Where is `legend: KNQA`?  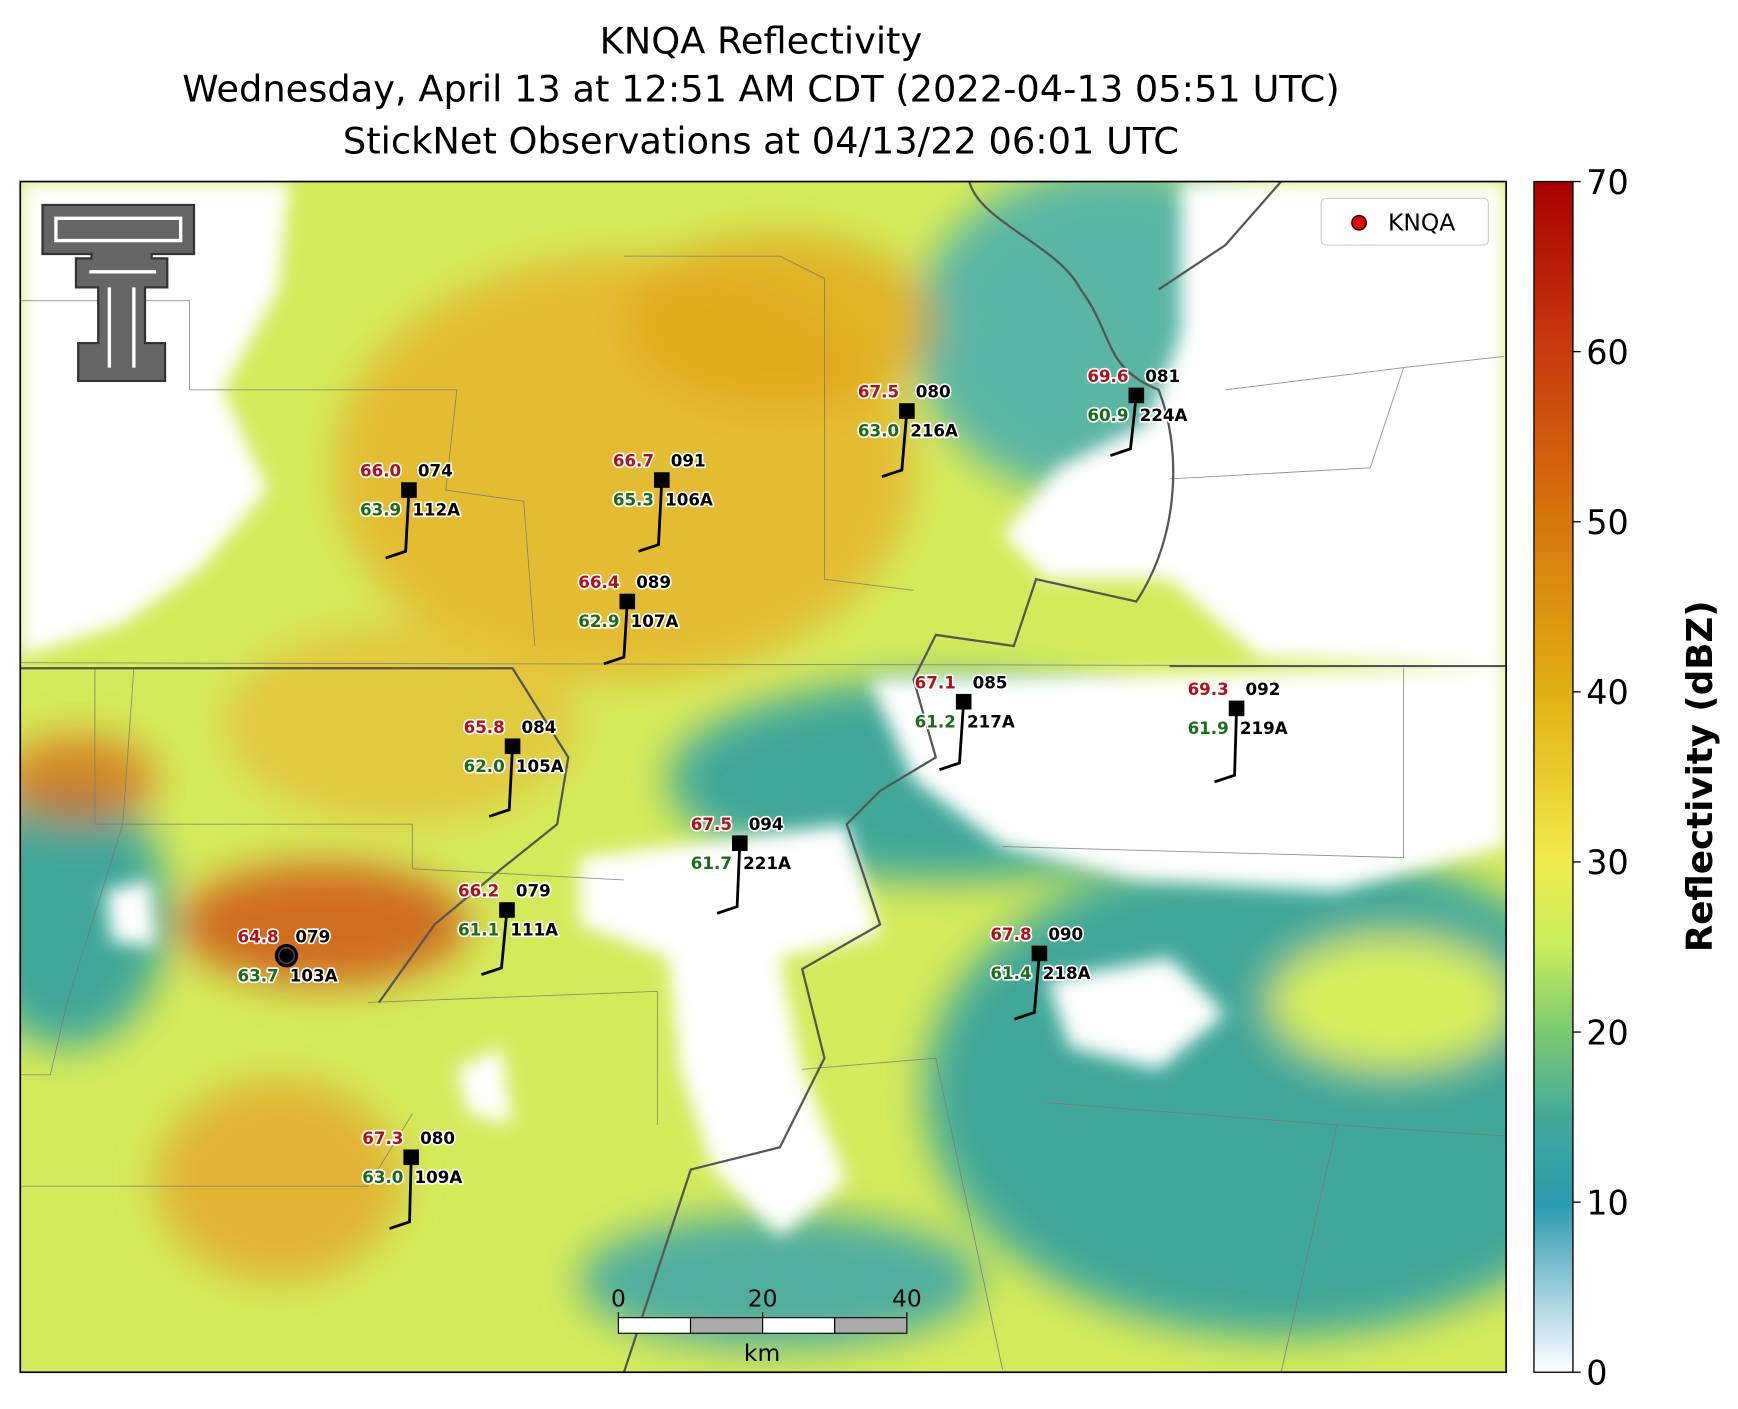
legend: KNQA is located at coordinates (1404, 221).